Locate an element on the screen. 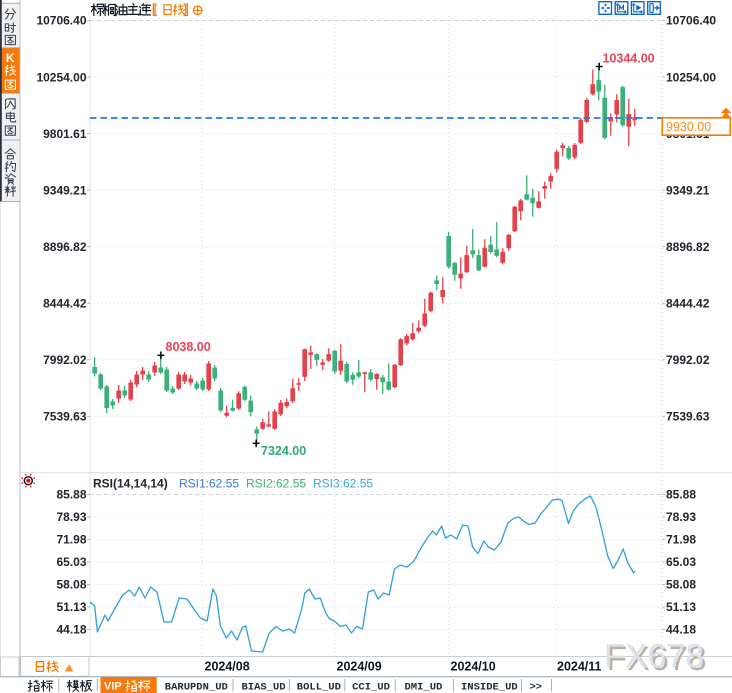  svg-text: 2024/09 is located at coordinates (359, 666).